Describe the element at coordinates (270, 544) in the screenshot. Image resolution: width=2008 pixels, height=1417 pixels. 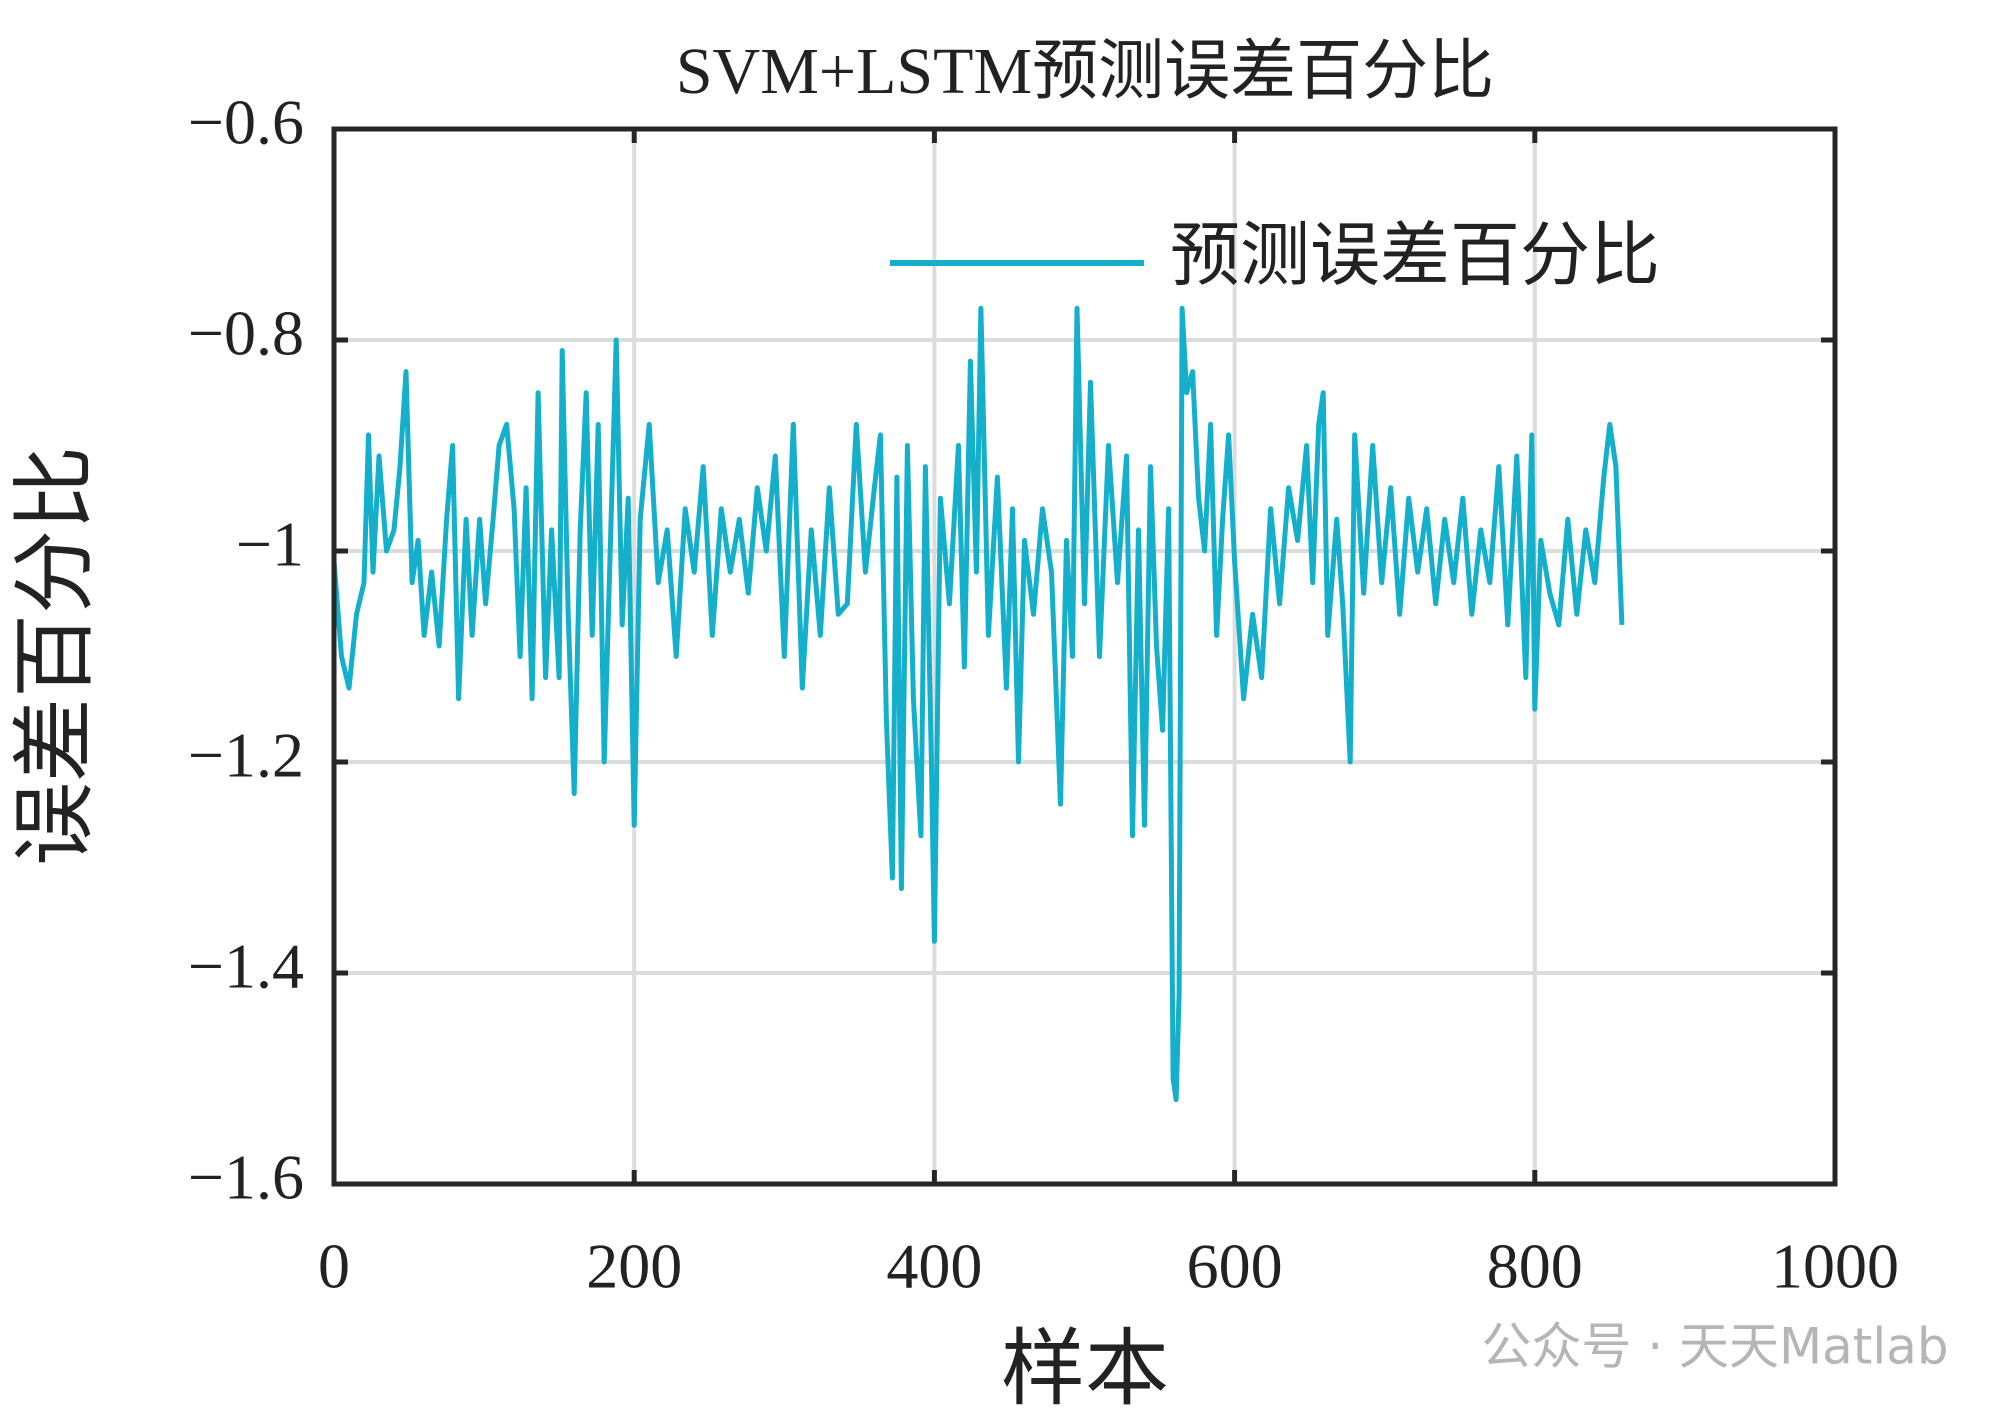
I see `y-tick-label: −1` at that location.